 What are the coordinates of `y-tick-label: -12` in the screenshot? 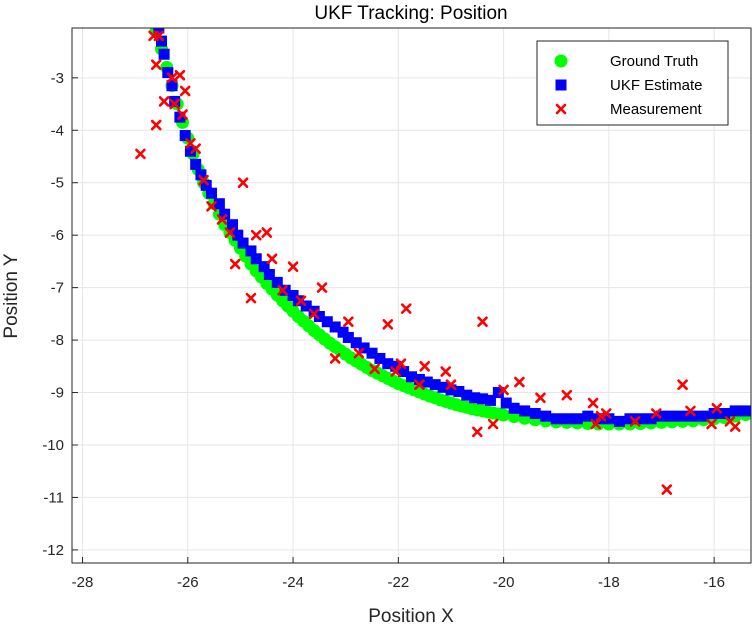 It's located at (53, 550).